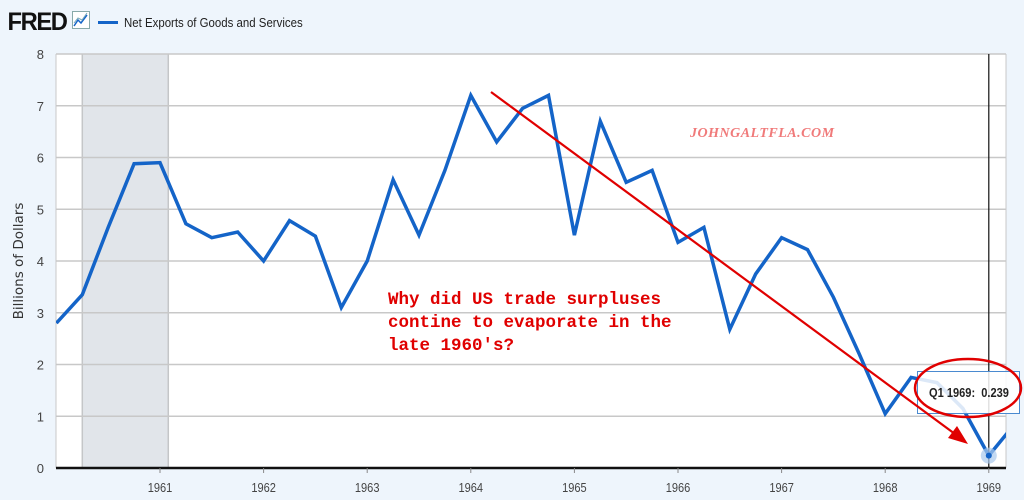 Image resolution: width=1024 pixels, height=500 pixels. I want to click on tooltip-label: Q1 1969:, so click(951, 392).